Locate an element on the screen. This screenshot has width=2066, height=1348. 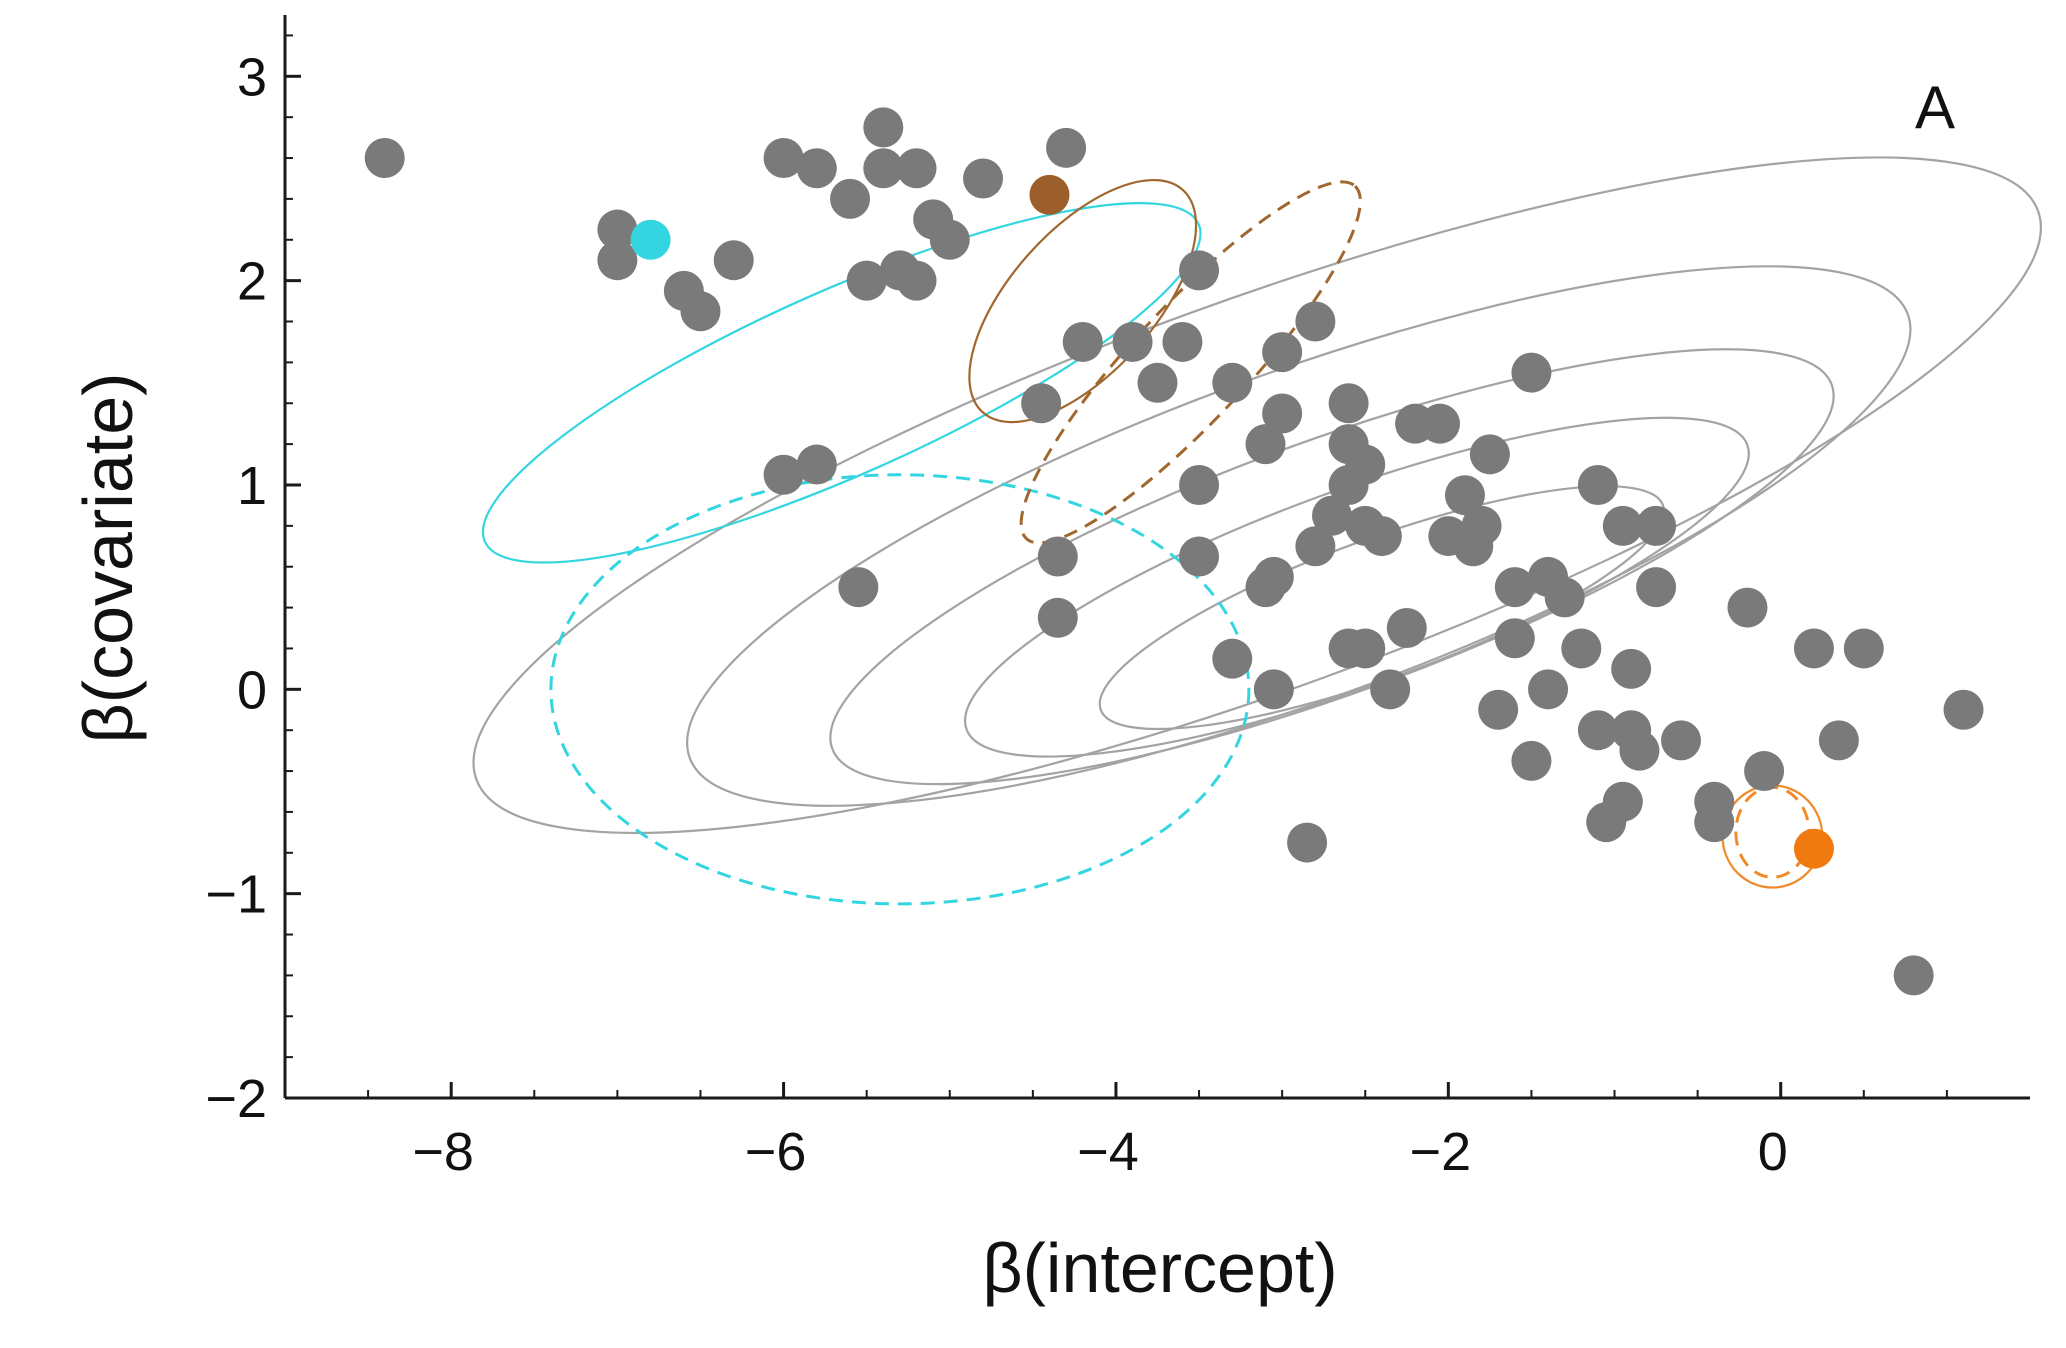
y-tick-label-4: 2 is located at coordinates (252, 282).